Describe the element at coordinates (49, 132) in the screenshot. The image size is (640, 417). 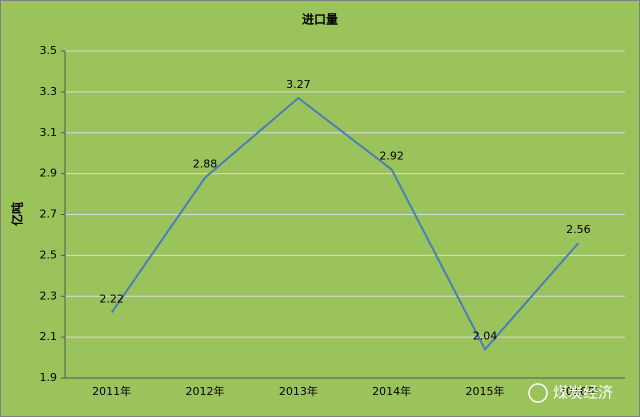
I see `y-tick-label: 3.1` at that location.